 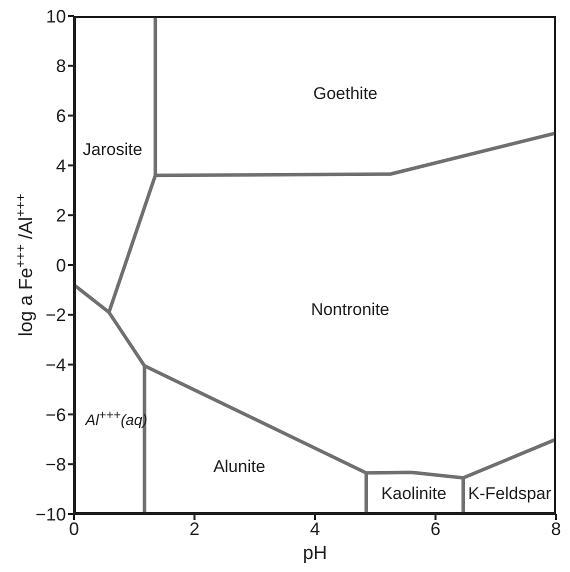 What do you see at coordinates (61, 166) in the screenshot?
I see `y-tick-label: 4` at bounding box center [61, 166].